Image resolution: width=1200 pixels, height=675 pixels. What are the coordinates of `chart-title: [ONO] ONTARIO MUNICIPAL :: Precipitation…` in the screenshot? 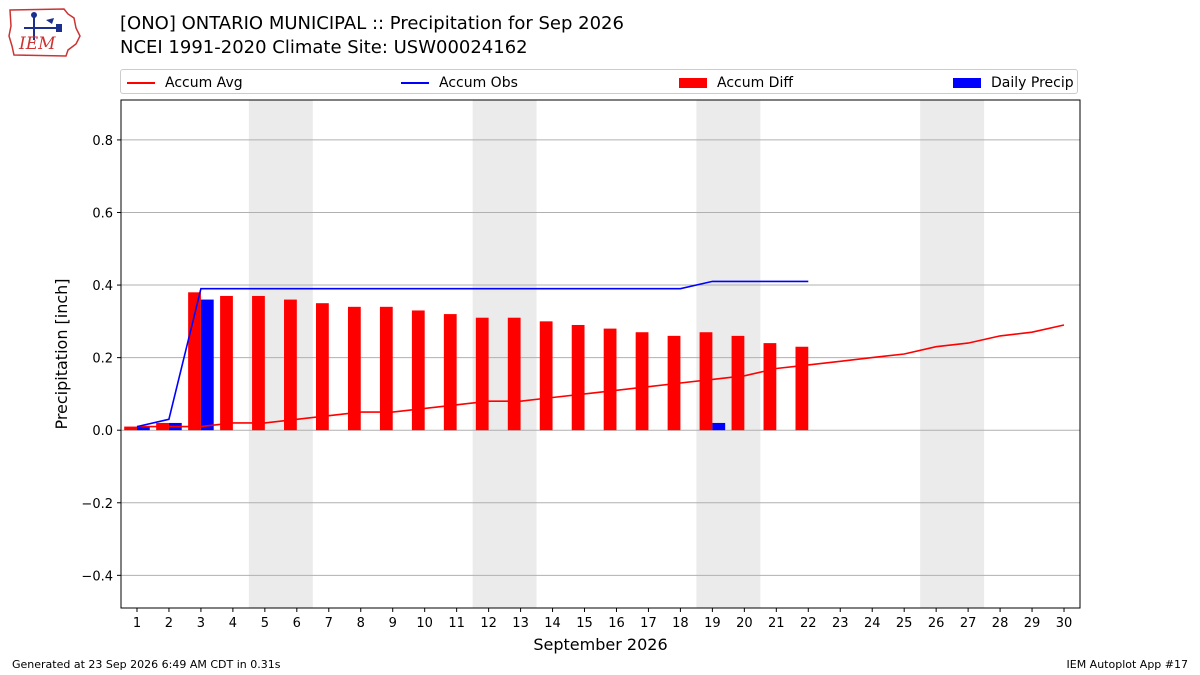 It's located at (372, 36).